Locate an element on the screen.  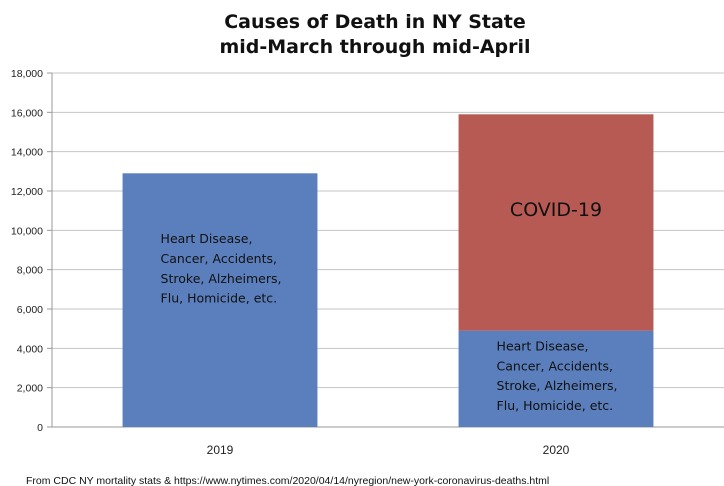
x-tick-label: 2019 is located at coordinates (220, 450).